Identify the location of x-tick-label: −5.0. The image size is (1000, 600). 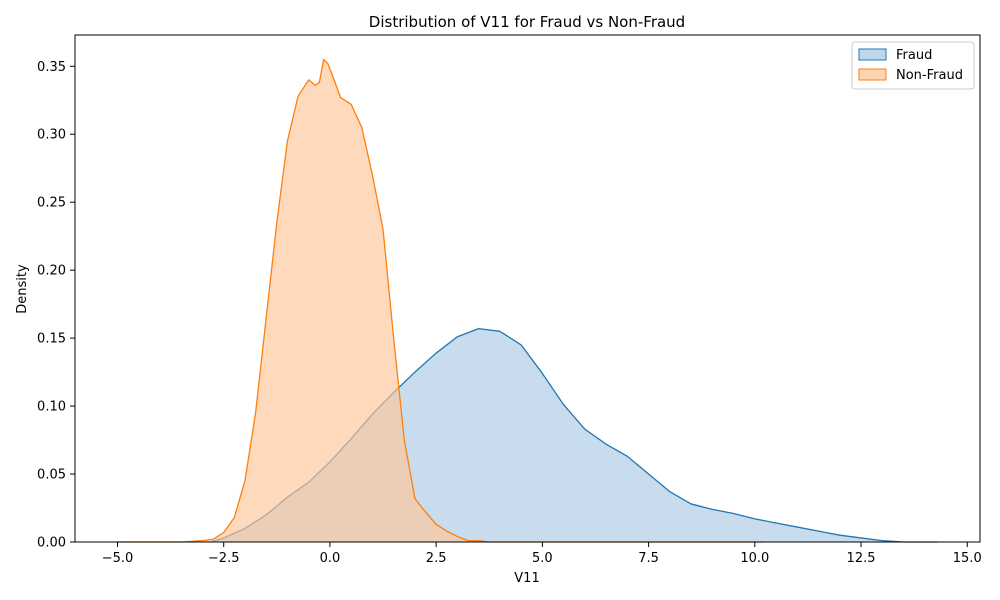
(118, 558).